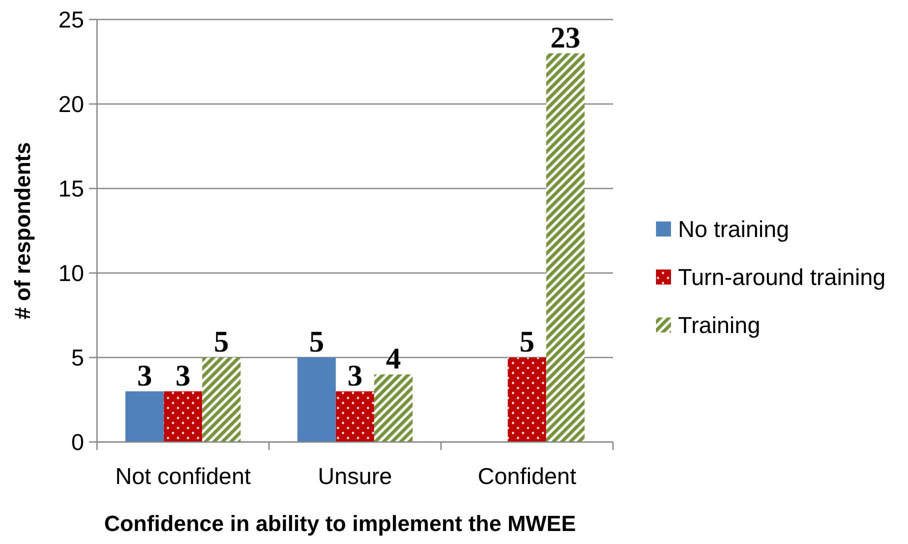  What do you see at coordinates (71, 104) in the screenshot?
I see `y-tick-label: 20` at bounding box center [71, 104].